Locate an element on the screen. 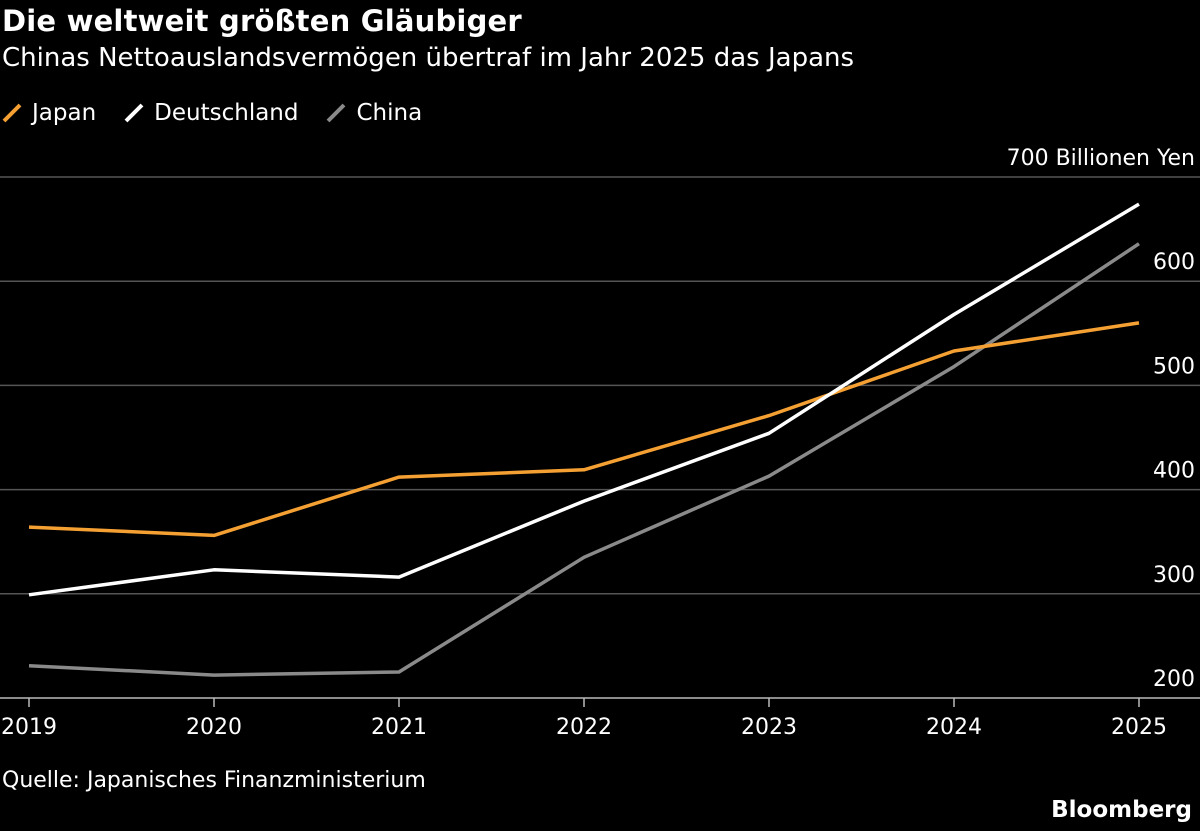 The image size is (1200, 831). chart-title: Die weltweit größten Gläubiger is located at coordinates (262, 21).